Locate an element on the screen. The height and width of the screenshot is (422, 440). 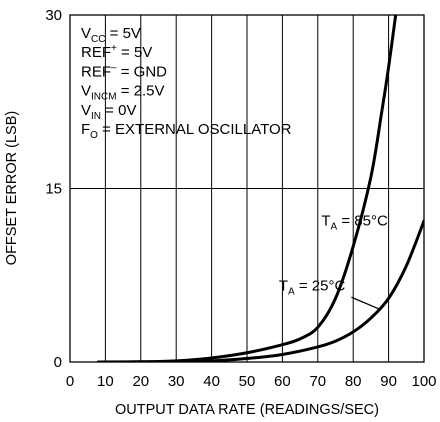
condition-line: VCC = 5V is located at coordinates (111, 35).